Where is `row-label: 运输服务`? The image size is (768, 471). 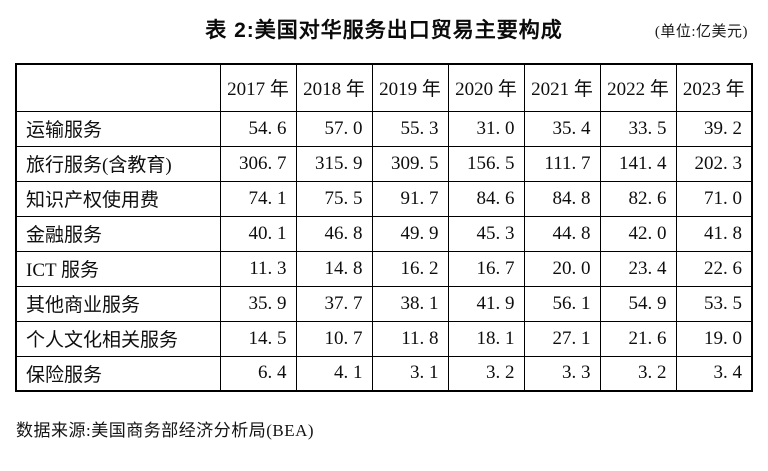
row-label: 运输服务 is located at coordinates (118, 128).